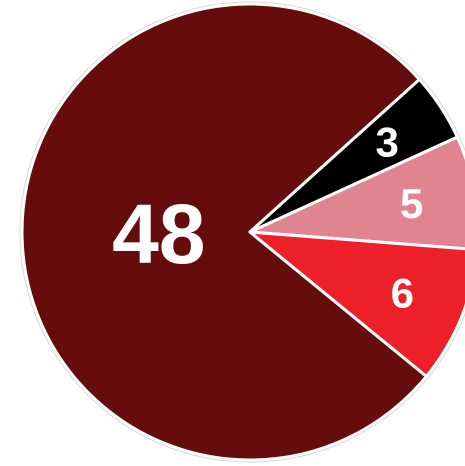 This screenshot has width=465, height=466. Describe the element at coordinates (411, 203) in the screenshot. I see `pie-slice-label-5: 5` at that location.